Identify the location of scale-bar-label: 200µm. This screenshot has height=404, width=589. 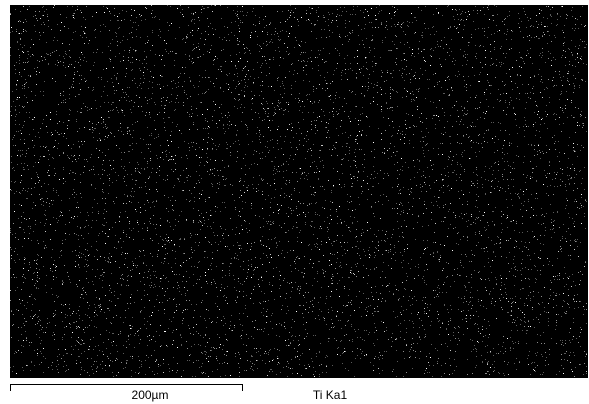
(150, 395).